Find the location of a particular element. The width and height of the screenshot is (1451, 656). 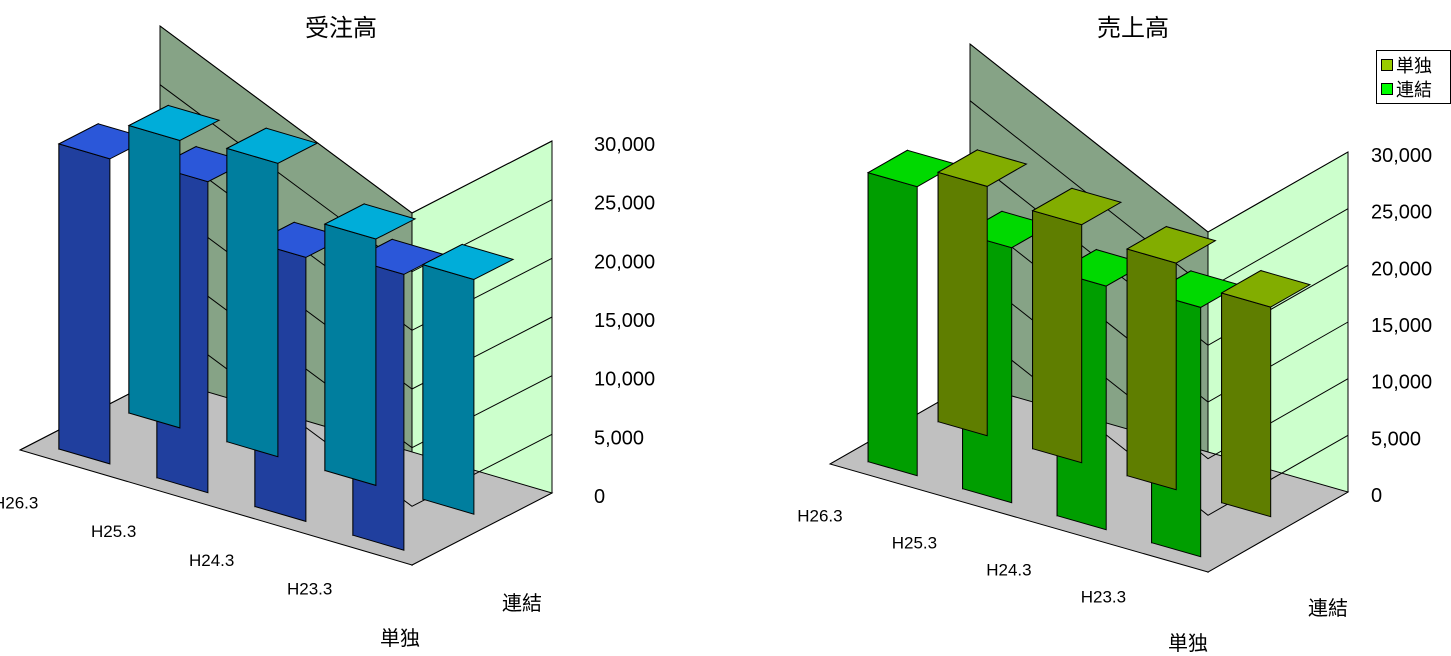

legend-swatch-single is located at coordinates (1387, 65).